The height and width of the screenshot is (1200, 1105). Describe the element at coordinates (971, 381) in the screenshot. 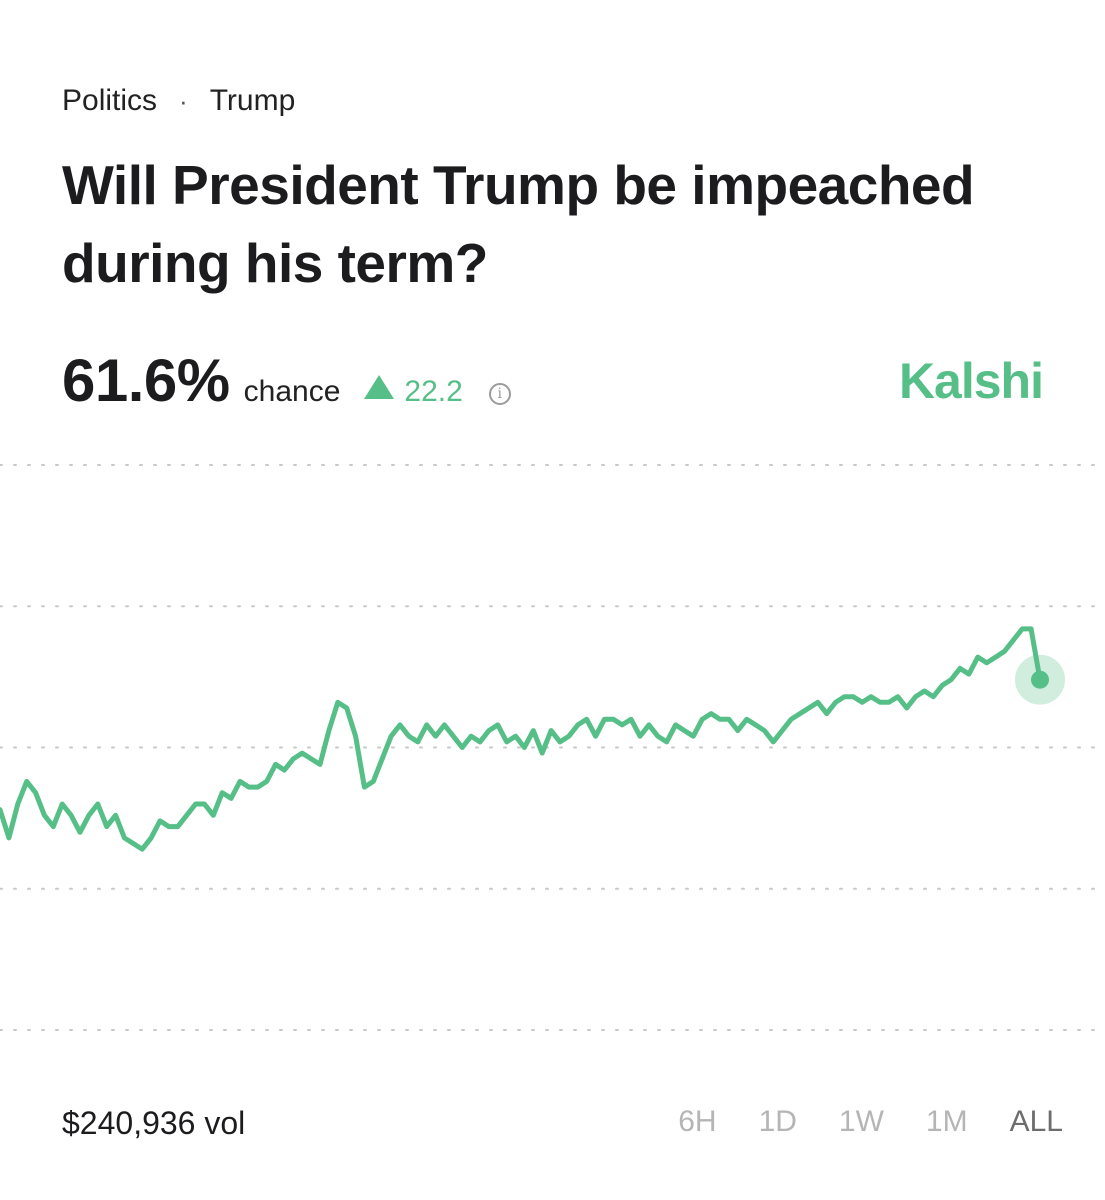

I see `brand-logo: Kalshi` at that location.